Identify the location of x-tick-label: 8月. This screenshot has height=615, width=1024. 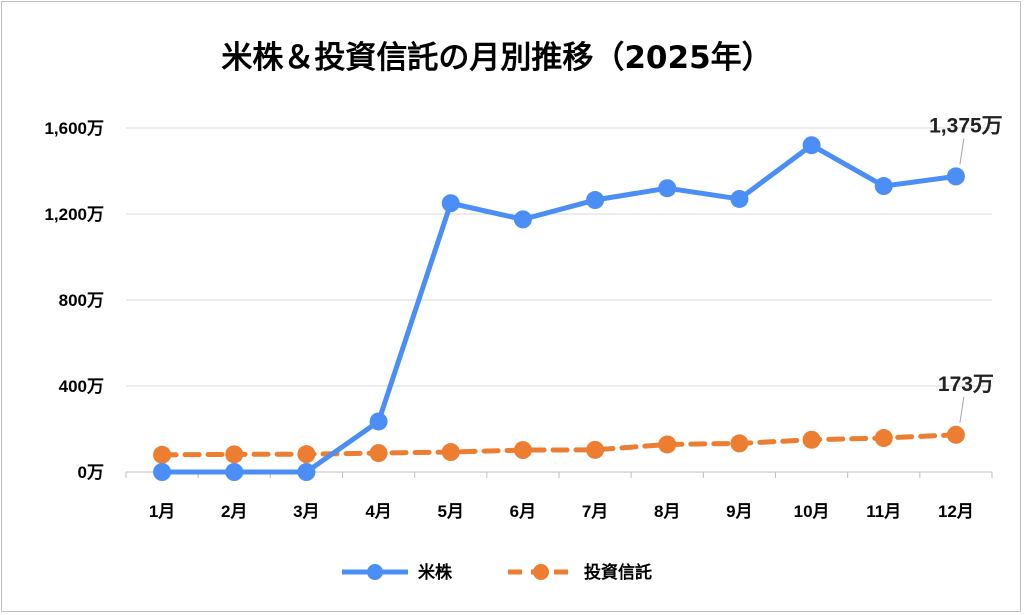
(667, 511).